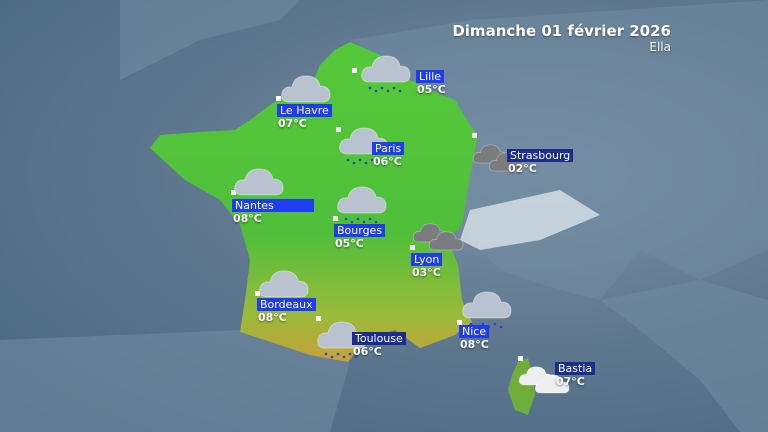  What do you see at coordinates (273, 205) in the screenshot?
I see `city-name-label: Nantes` at bounding box center [273, 205].